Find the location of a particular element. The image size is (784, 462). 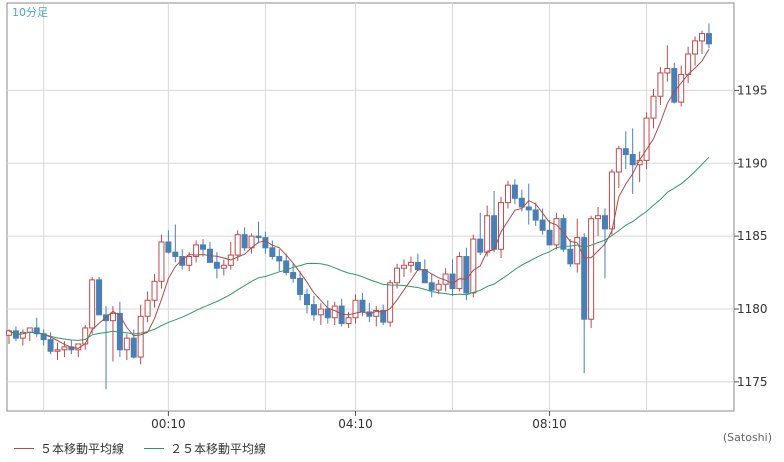

y-tick-label: 1175 is located at coordinates (752, 382).